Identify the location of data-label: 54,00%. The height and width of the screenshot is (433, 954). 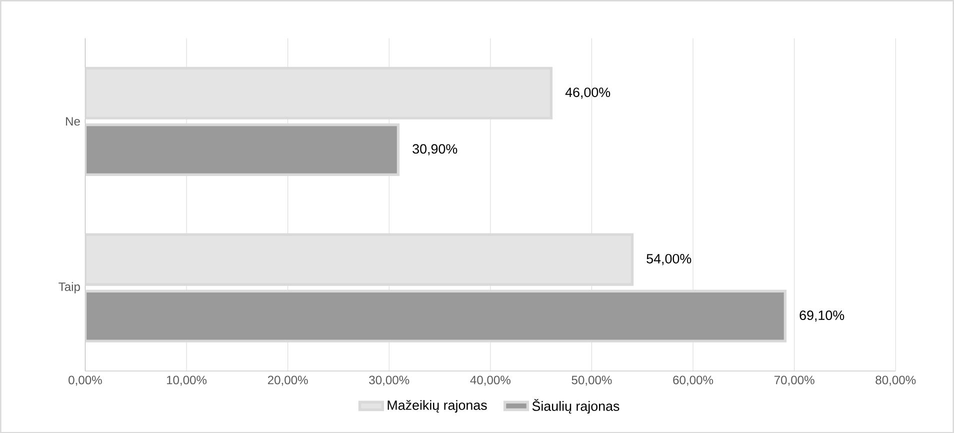
(669, 259).